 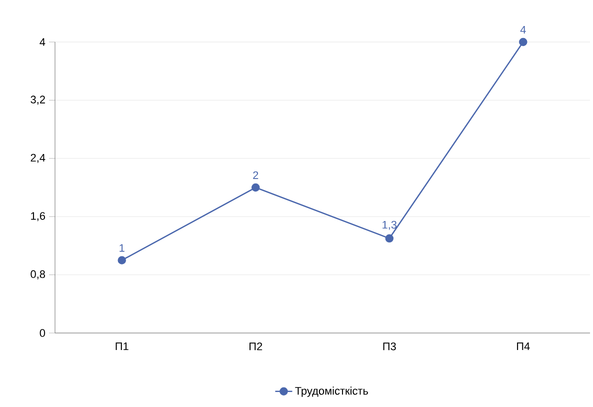 What do you see at coordinates (256, 346) in the screenshot?
I see `x-tick-label: П2` at bounding box center [256, 346].